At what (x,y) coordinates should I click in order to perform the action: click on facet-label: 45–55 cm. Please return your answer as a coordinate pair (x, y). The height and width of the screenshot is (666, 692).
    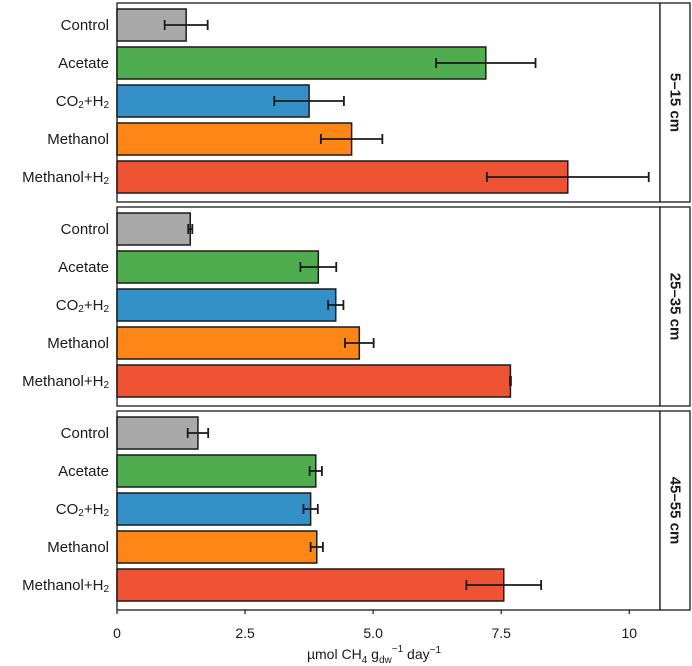
    Looking at the image, I should click on (675, 511).